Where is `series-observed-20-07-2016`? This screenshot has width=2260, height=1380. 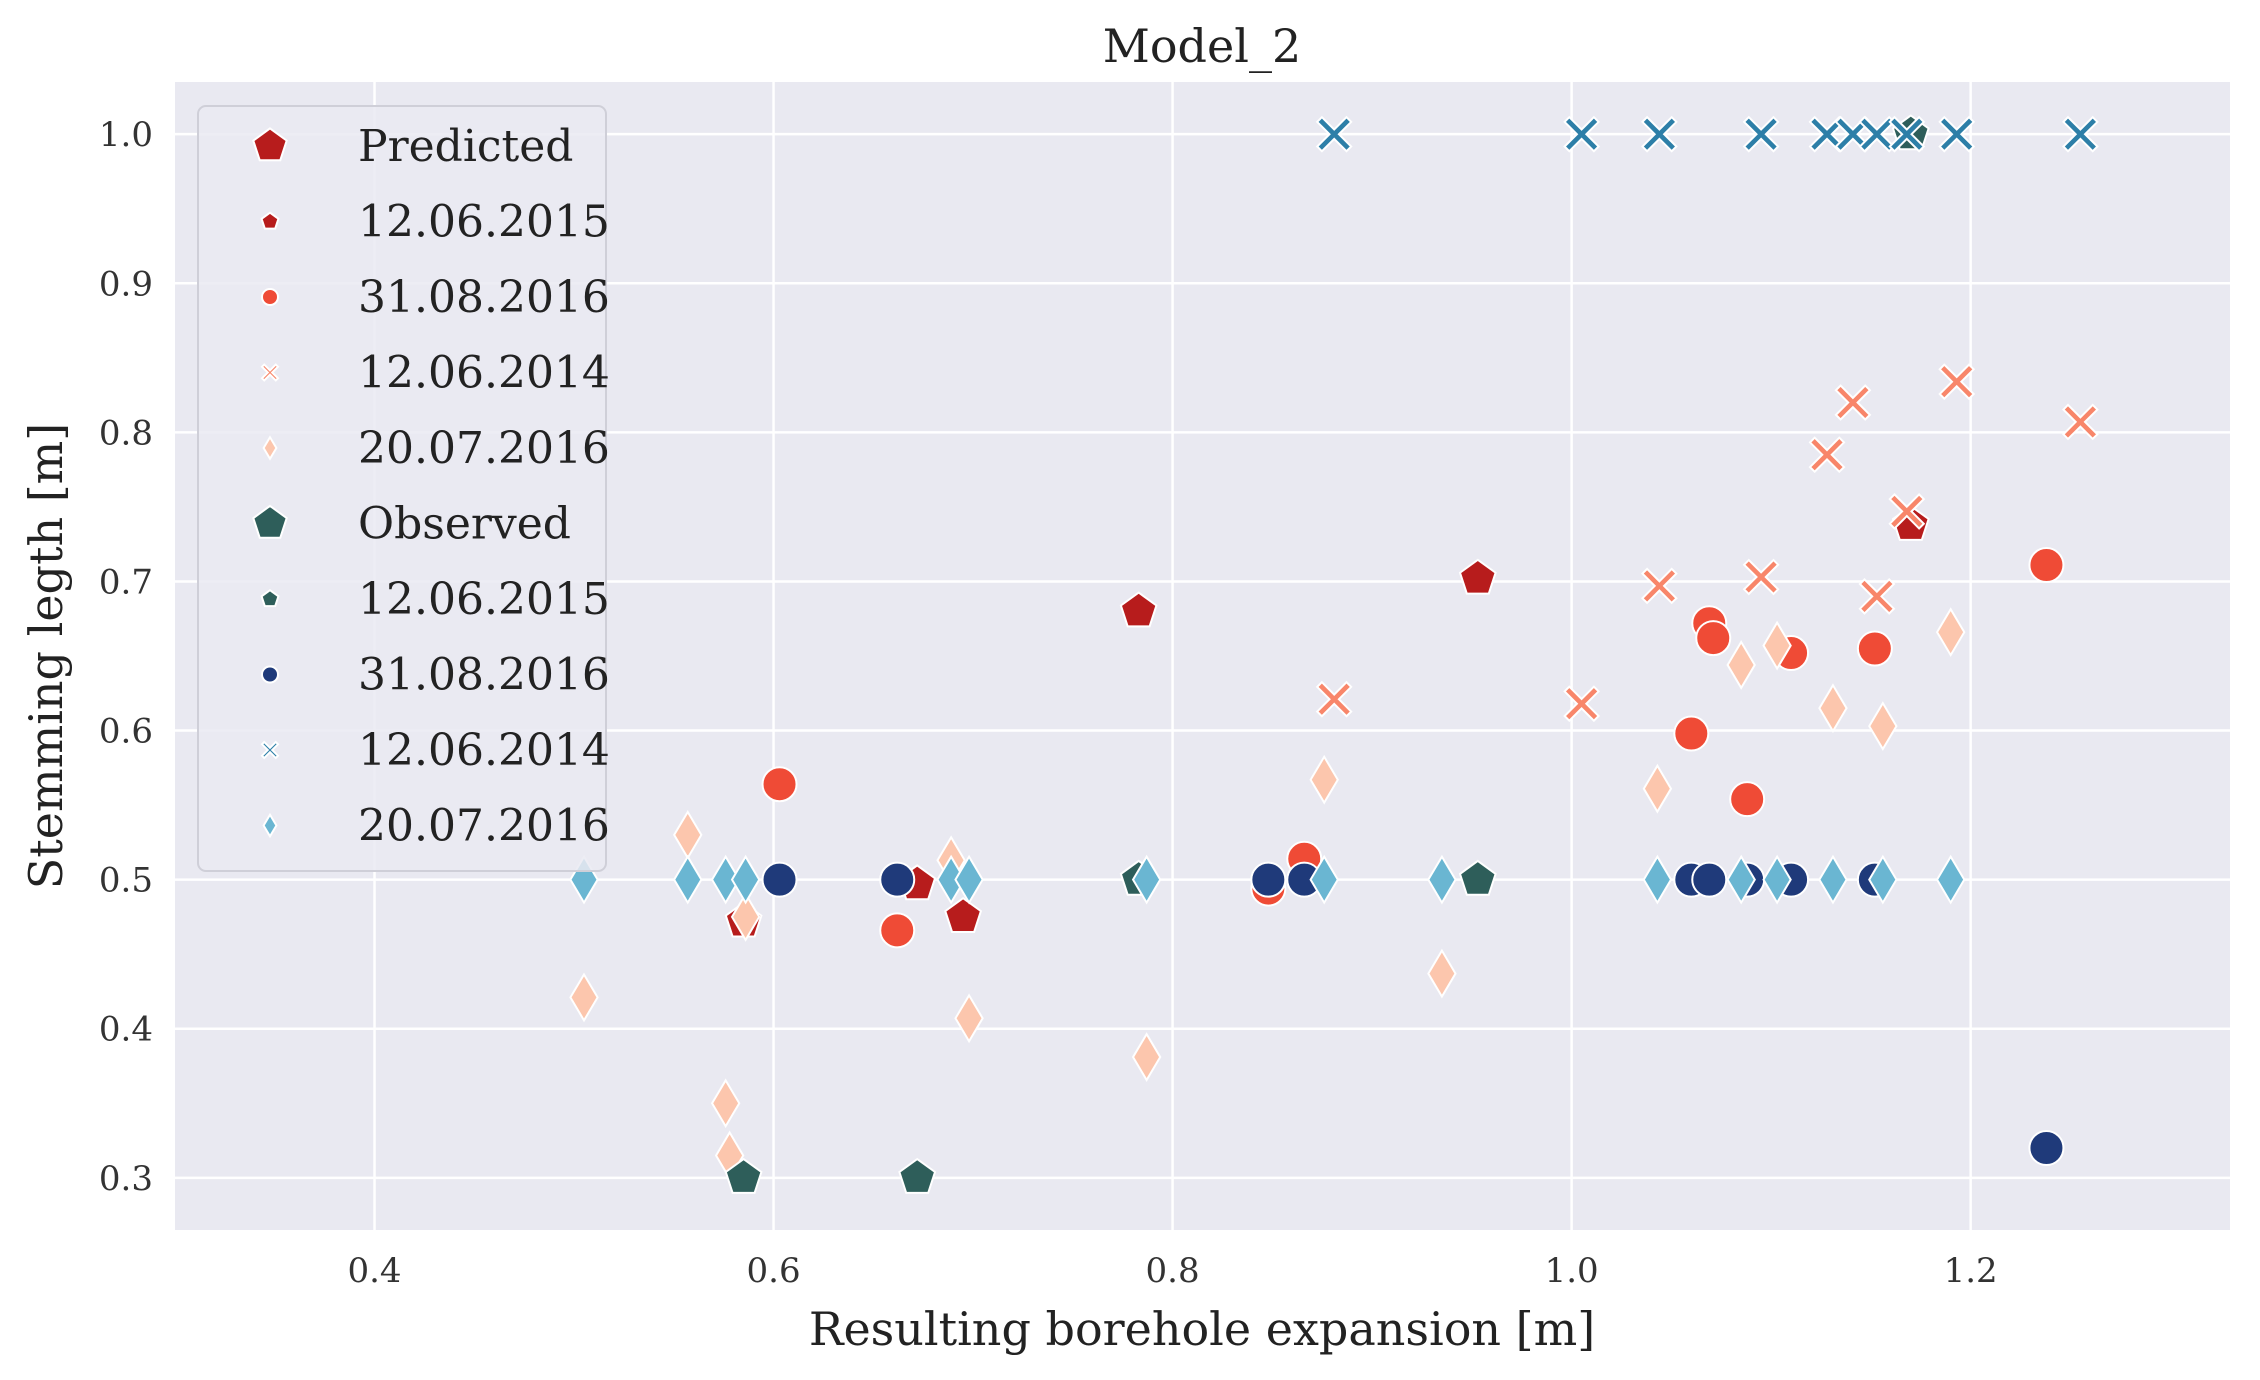
series-observed-20-07-2016 is located at coordinates (1267, 879).